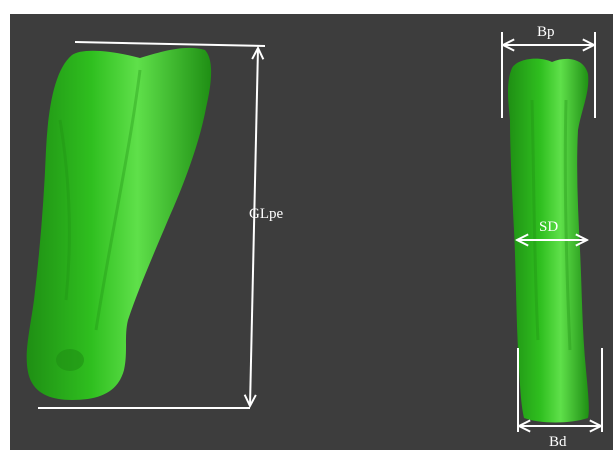 Image resolution: width=615 pixels, height=455 pixels. I want to click on sd-measurement: SD, so click(552, 229).